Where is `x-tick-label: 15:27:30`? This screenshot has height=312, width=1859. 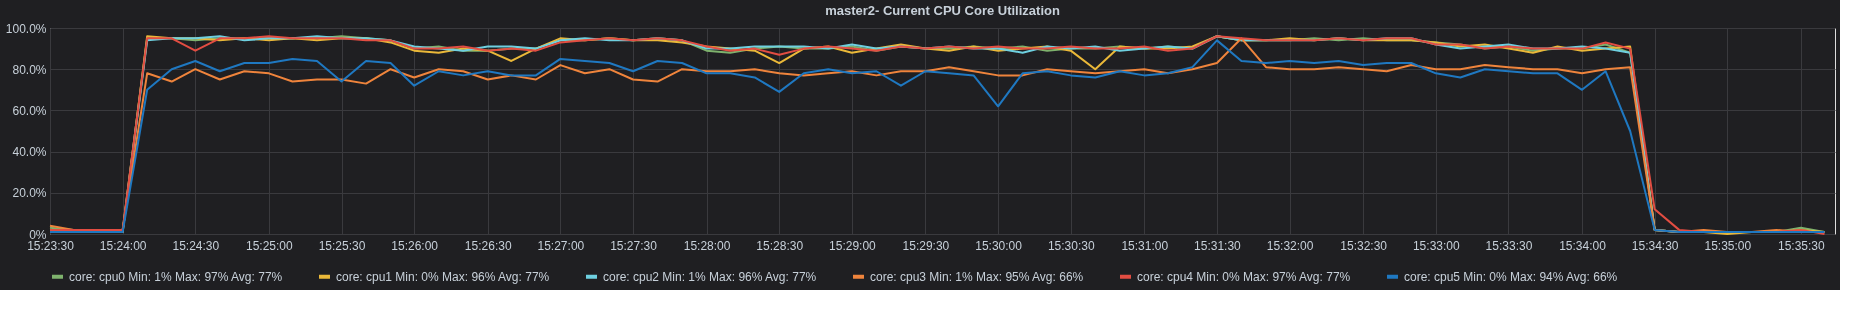
x-tick-label: 15:27:30 is located at coordinates (634, 245).